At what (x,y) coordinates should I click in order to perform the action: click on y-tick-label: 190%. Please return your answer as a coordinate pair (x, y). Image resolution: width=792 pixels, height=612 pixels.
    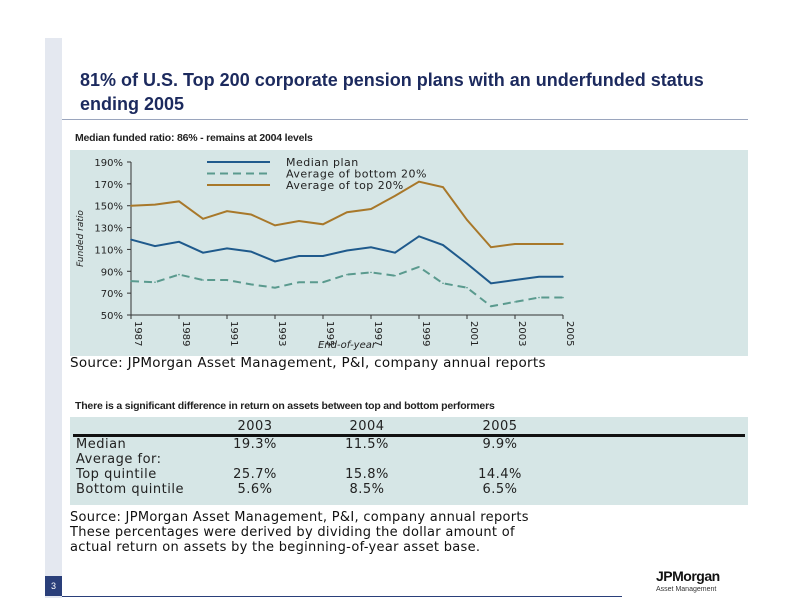
    Looking at the image, I should click on (108, 163).